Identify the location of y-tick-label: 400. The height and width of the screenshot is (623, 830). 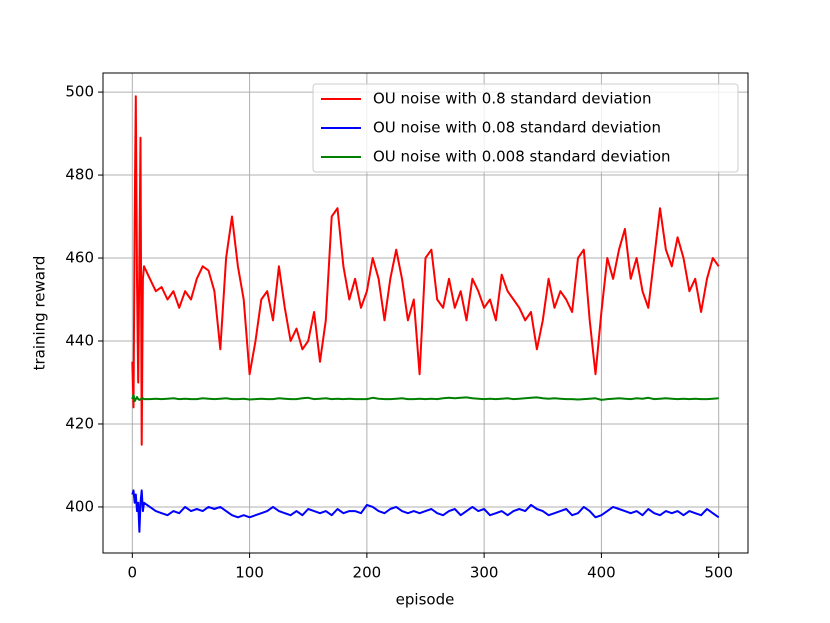
(79, 506).